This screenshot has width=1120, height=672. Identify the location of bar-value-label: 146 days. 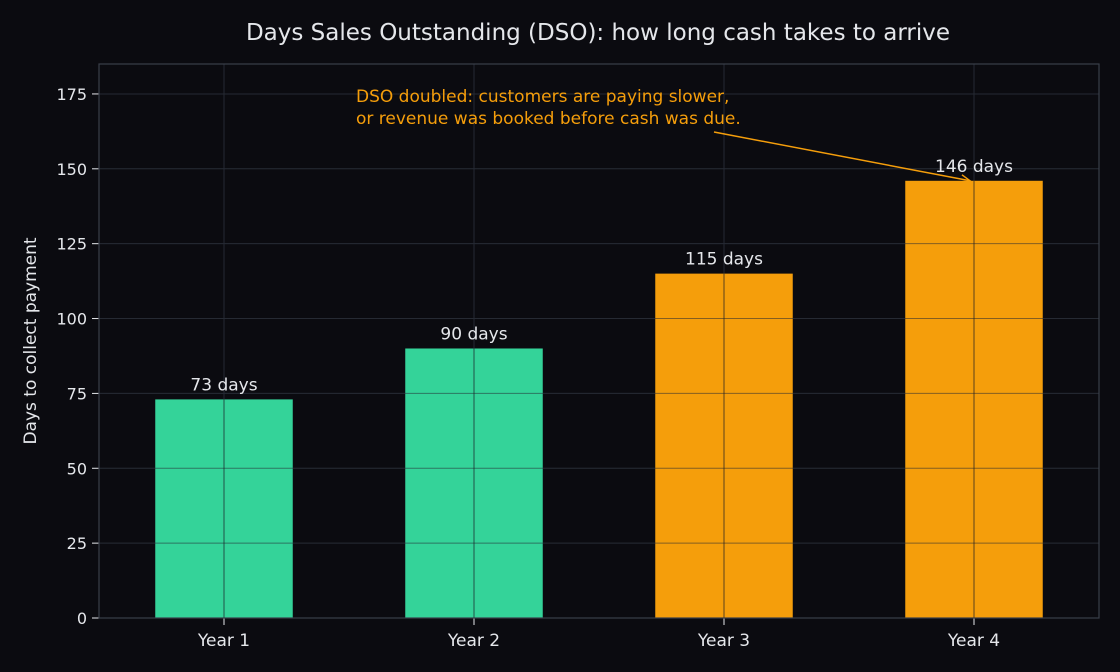
(974, 167).